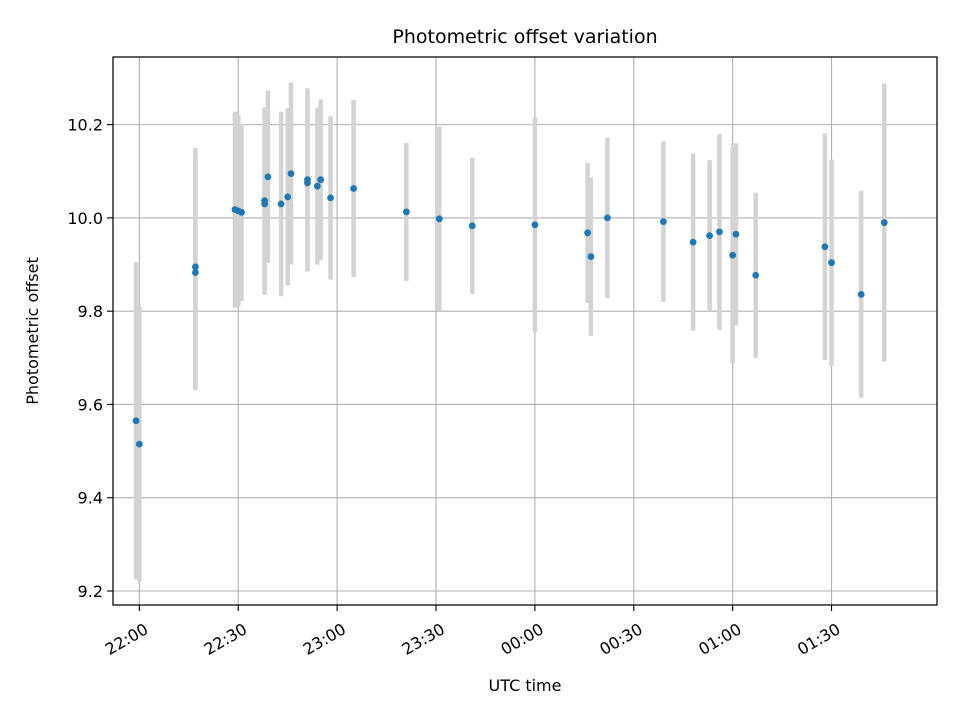 The width and height of the screenshot is (960, 720). Describe the element at coordinates (90, 404) in the screenshot. I see `y-tick-label: 9.6` at that location.